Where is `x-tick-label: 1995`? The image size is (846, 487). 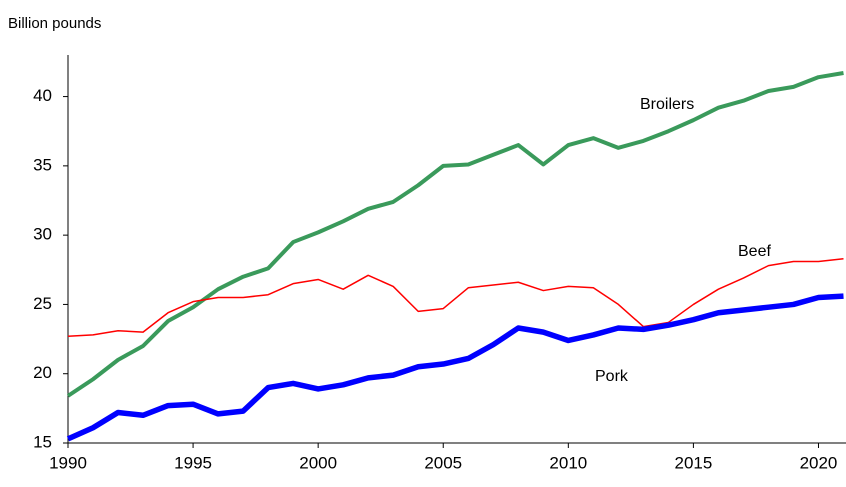 x-tick-label: 1995 is located at coordinates (193, 462).